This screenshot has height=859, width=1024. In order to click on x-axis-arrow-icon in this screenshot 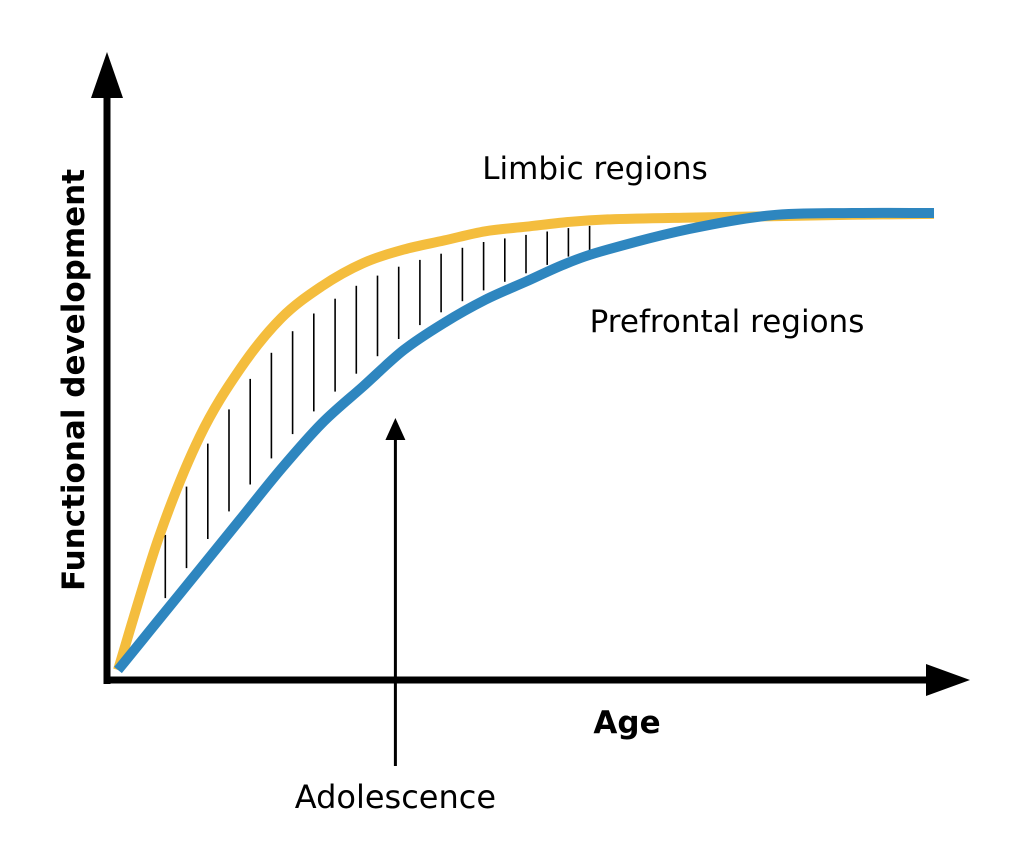, I will do `click(948, 680)`.